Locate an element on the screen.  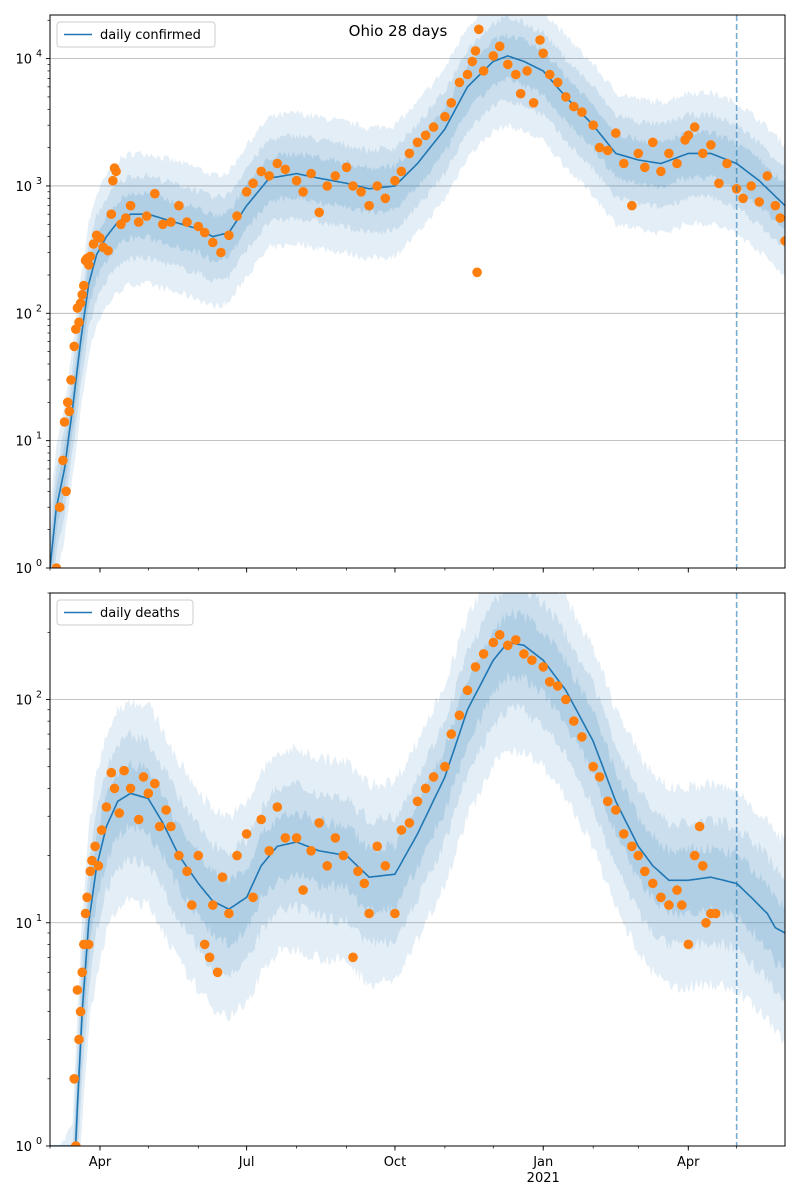
legend-label: daily confirmed is located at coordinates (150, 35).